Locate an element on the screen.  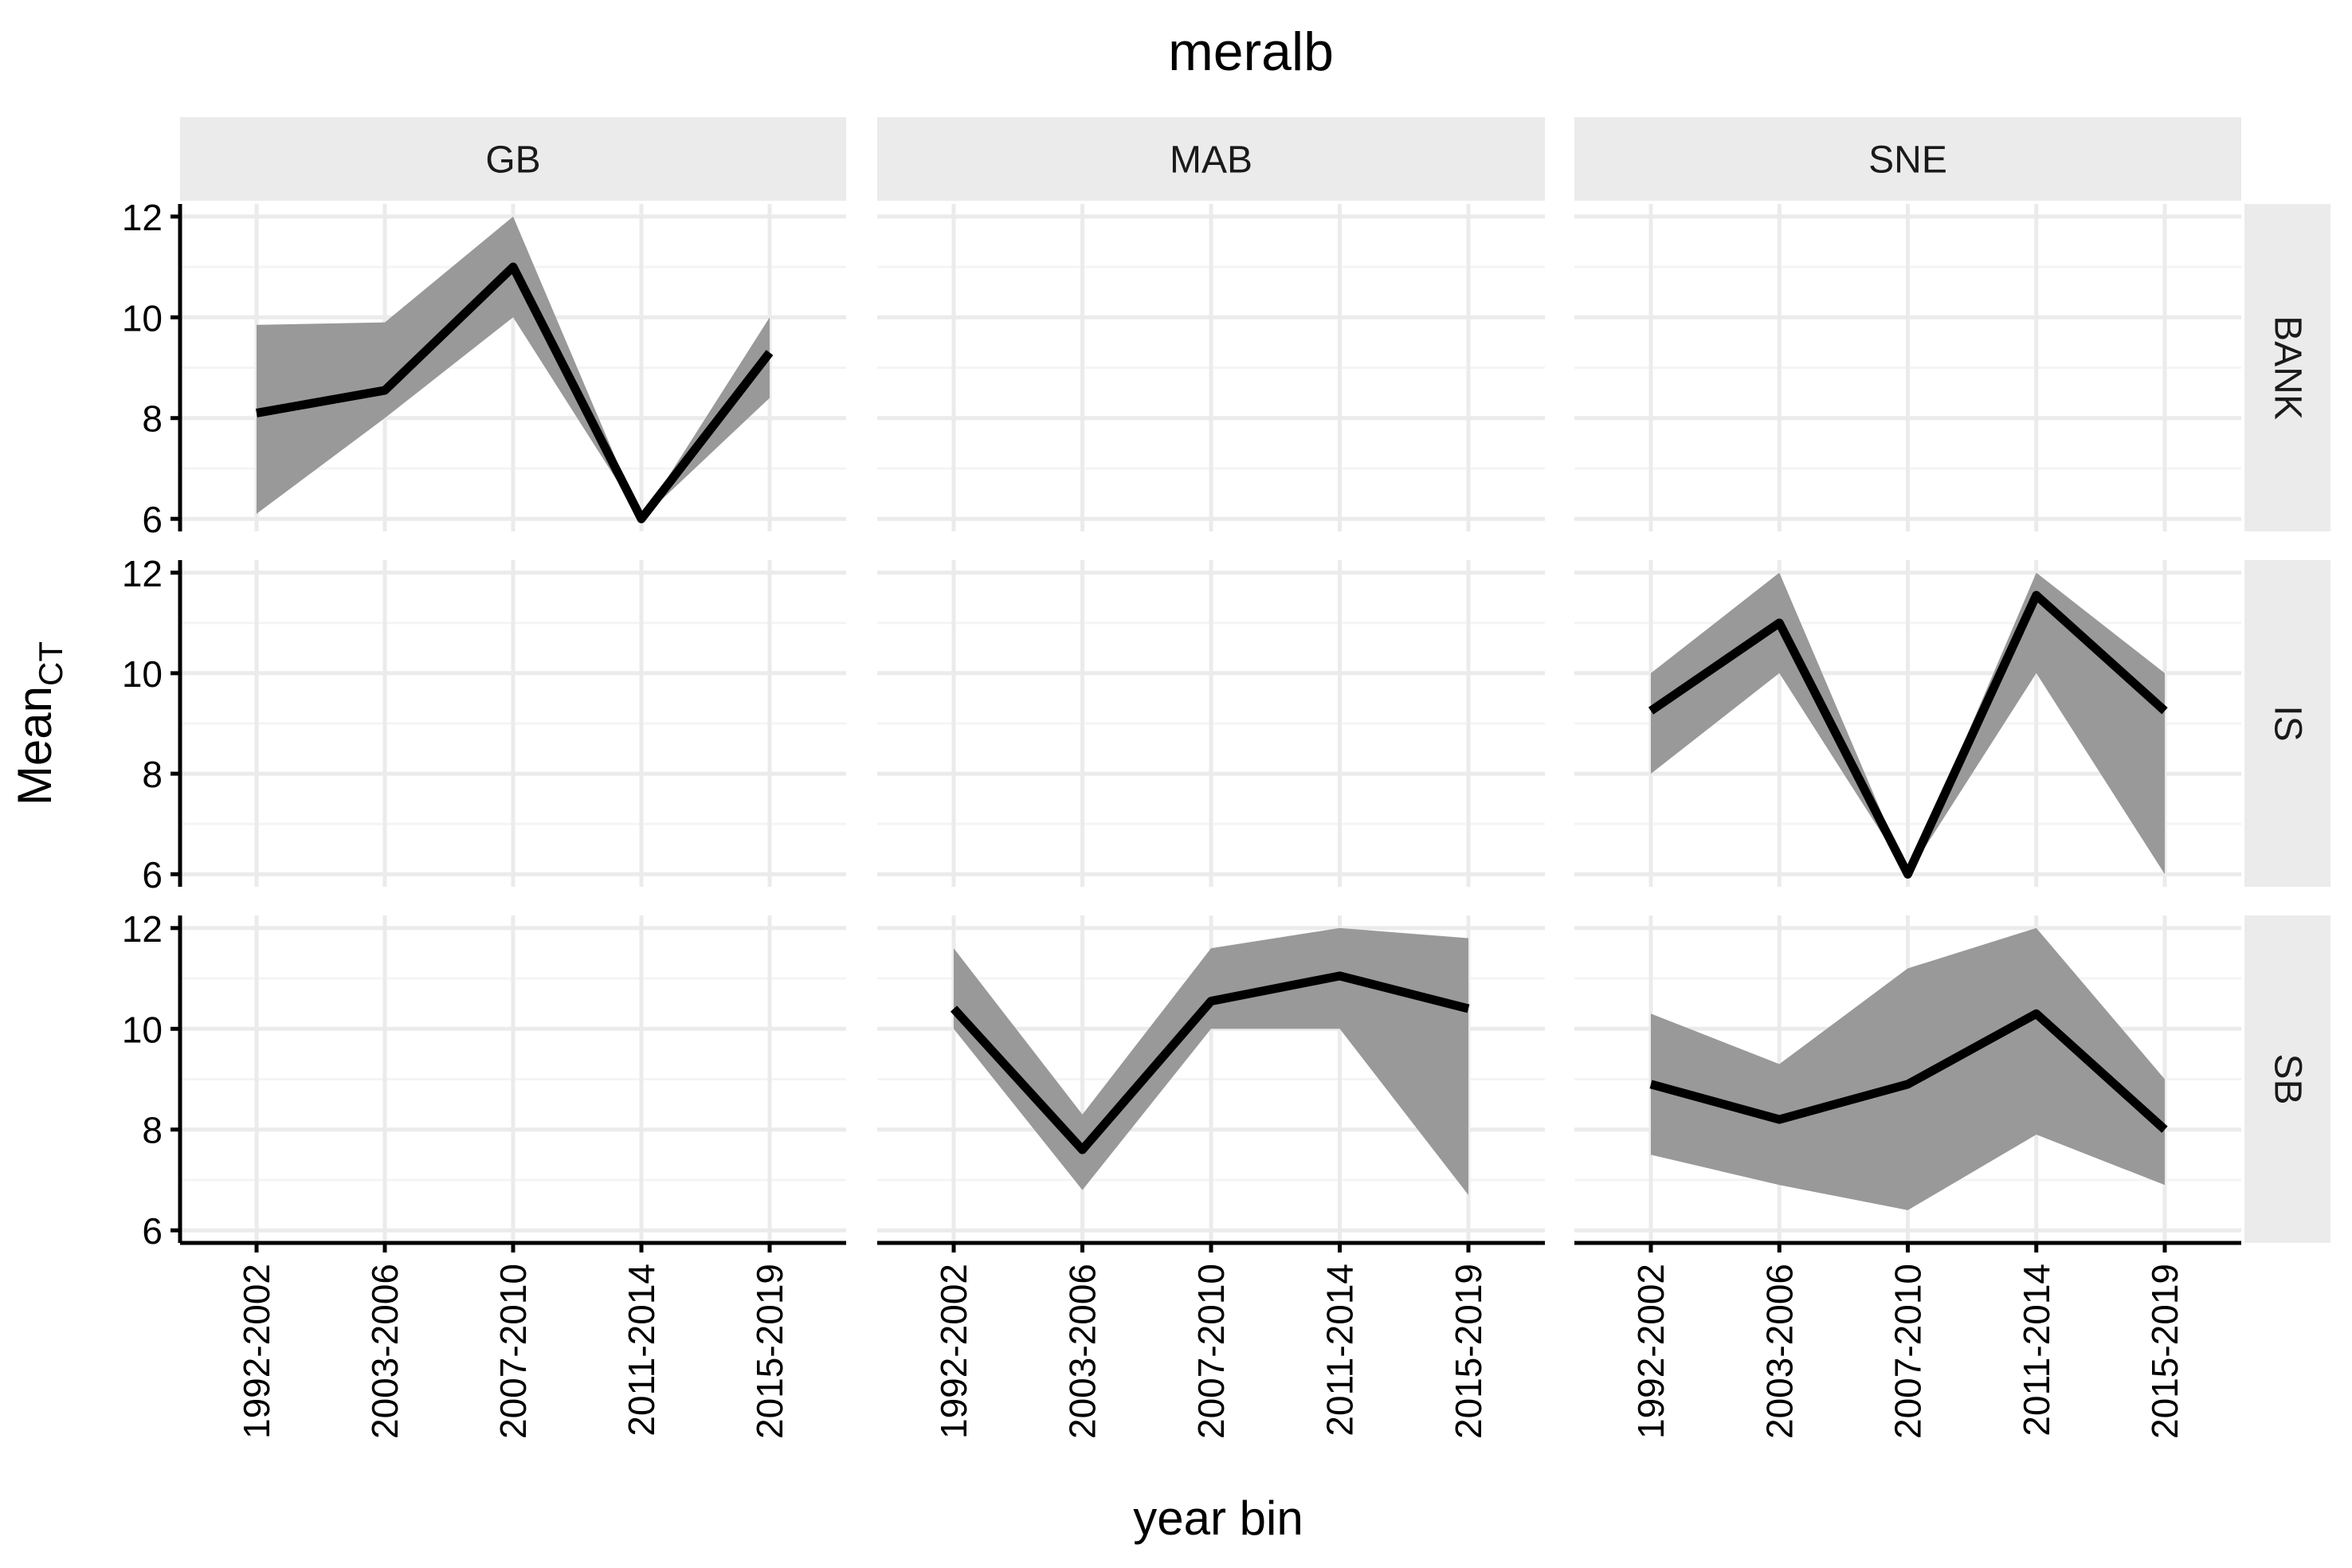
panel-gb-sb is located at coordinates (513, 1079).